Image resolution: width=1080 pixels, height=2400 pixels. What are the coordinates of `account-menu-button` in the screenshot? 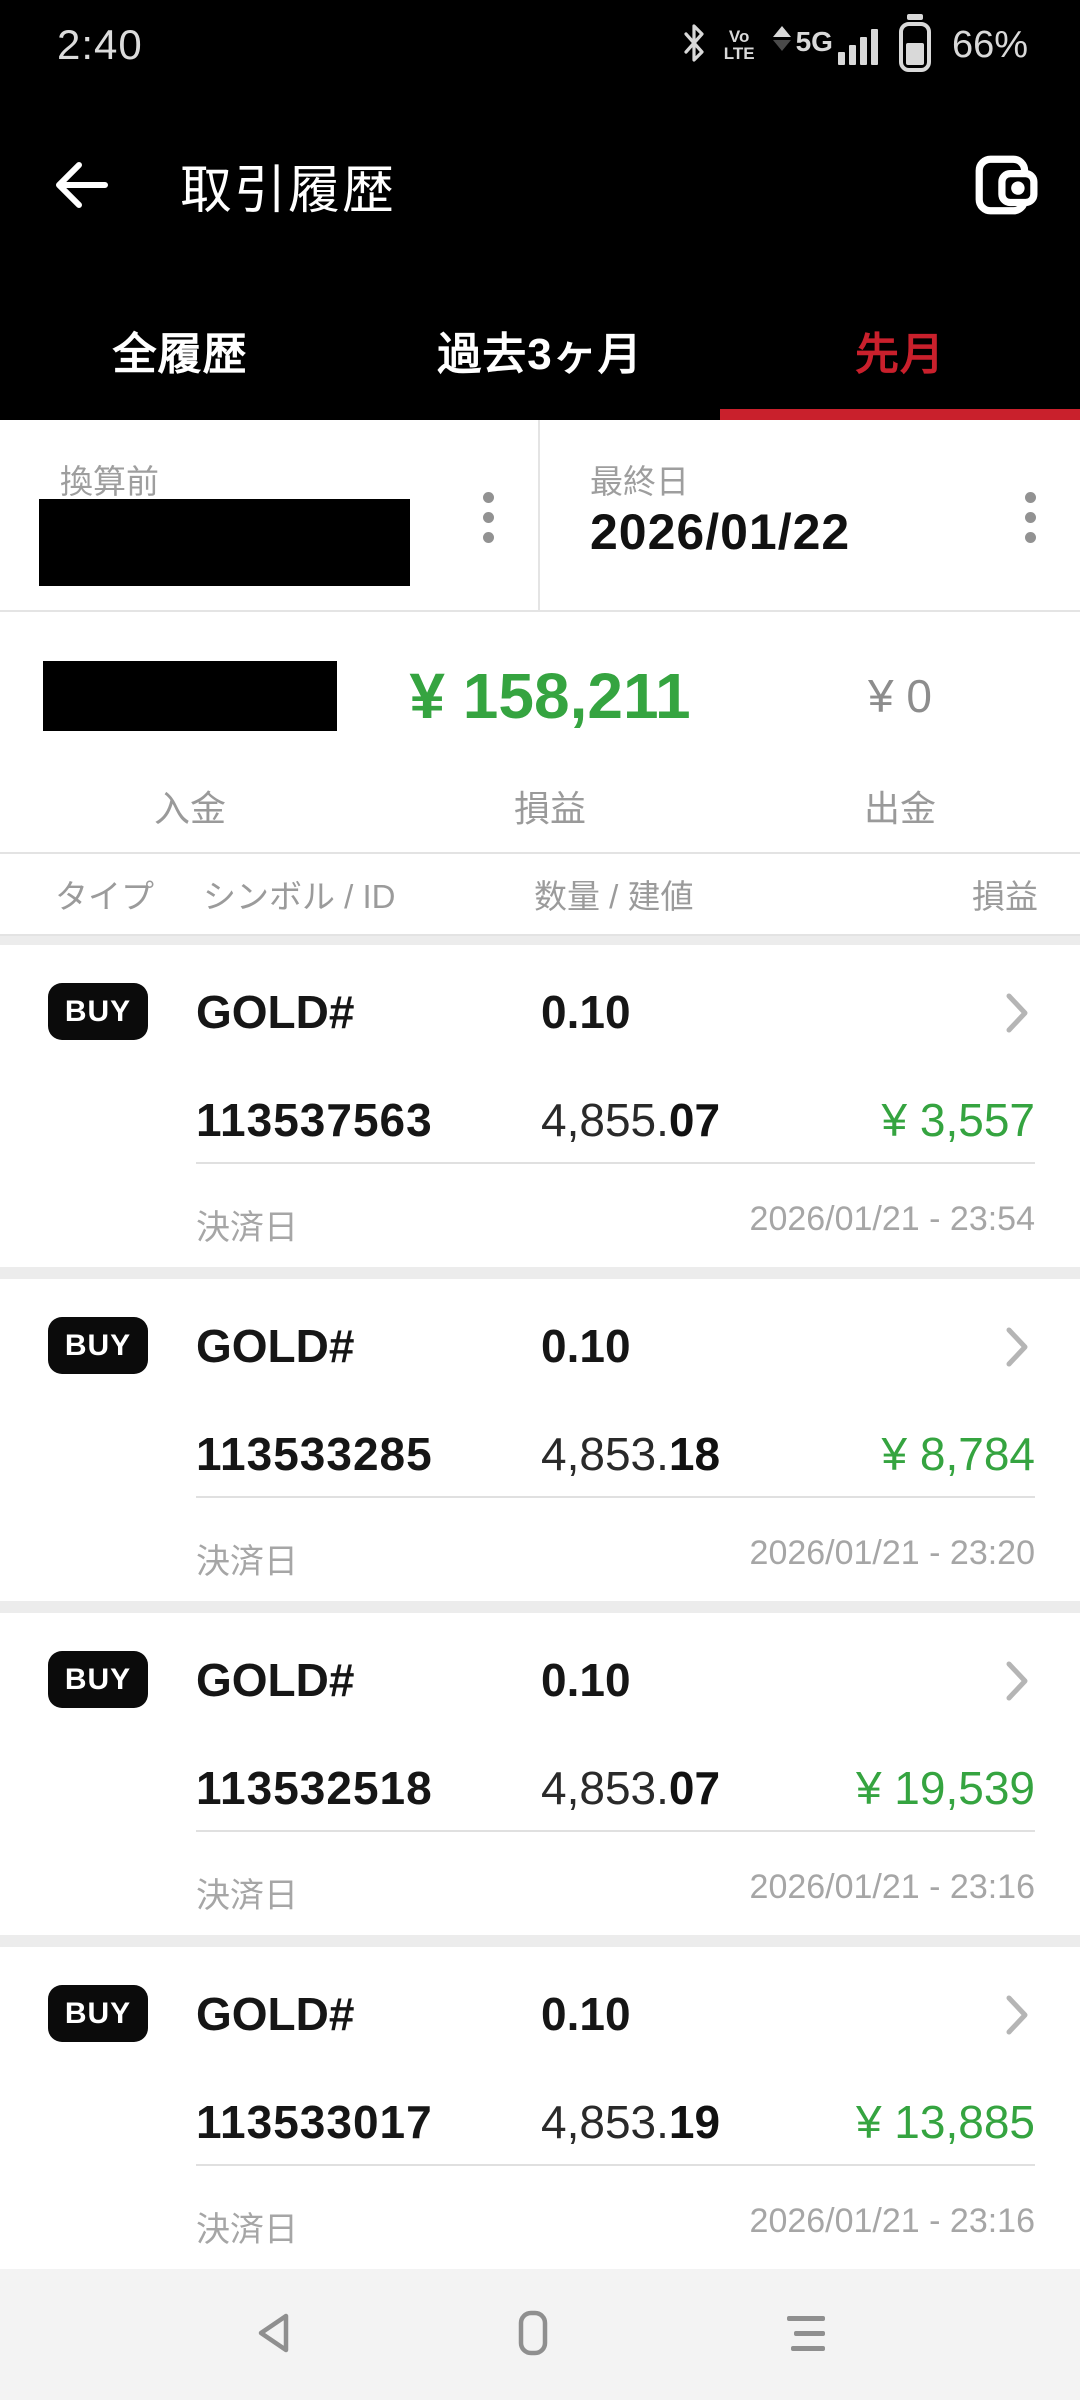 It's located at (488, 517).